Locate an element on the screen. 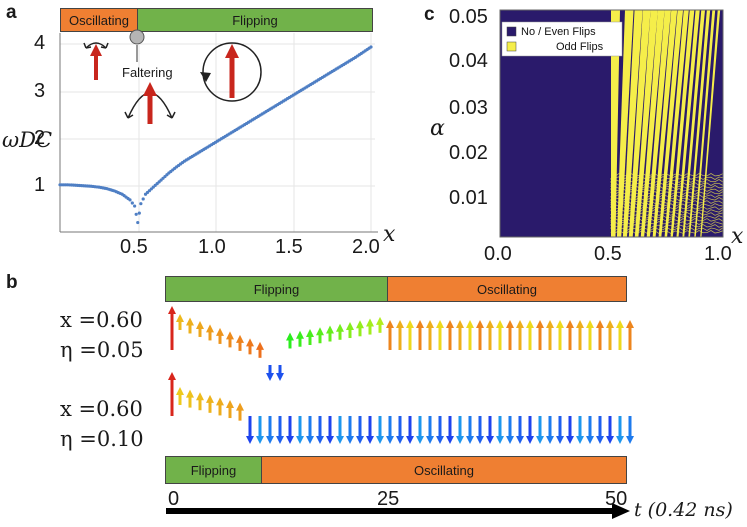  y-tick: 0.02 is located at coordinates (468, 153).